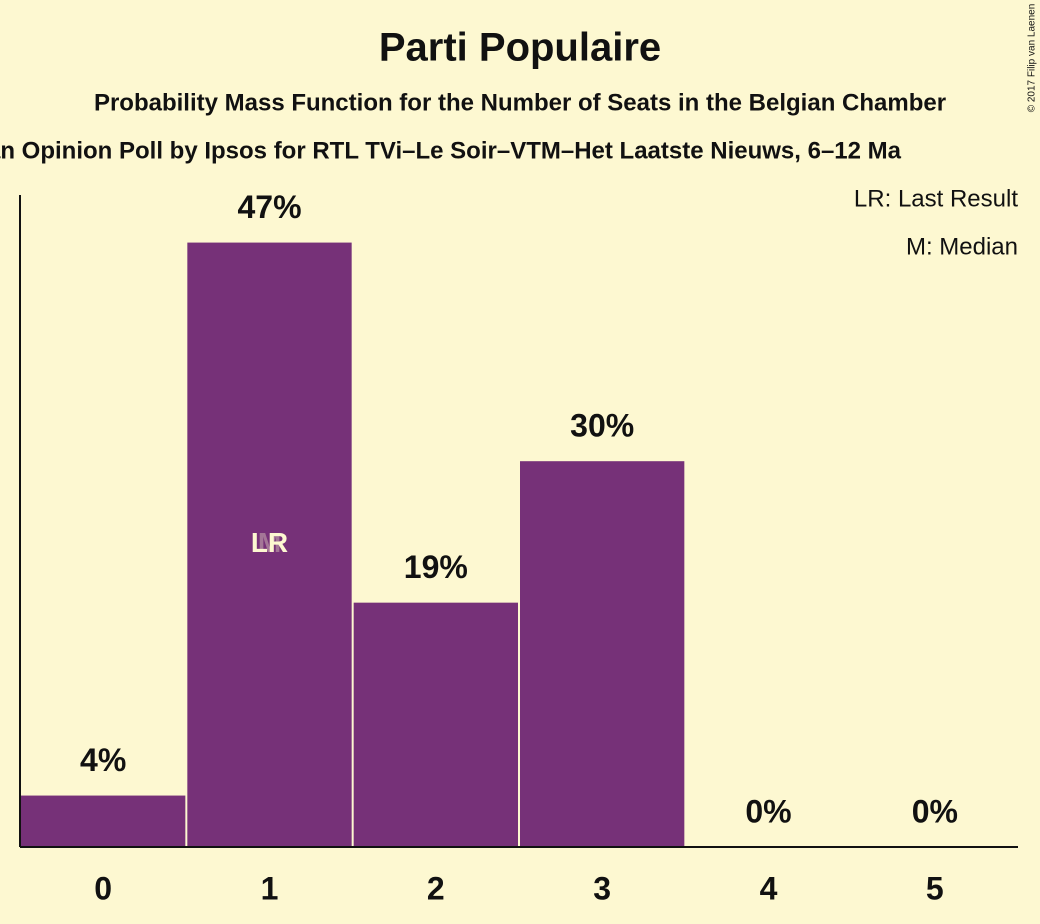  I want to click on legend-entry: M: Median, so click(962, 246).